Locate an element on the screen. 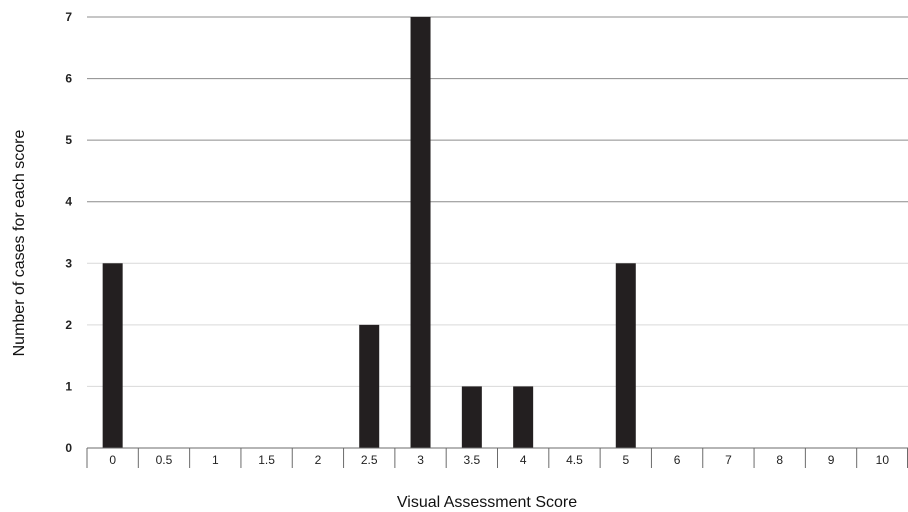 The width and height of the screenshot is (908, 512). y-tick-label: 6 is located at coordinates (68, 79).